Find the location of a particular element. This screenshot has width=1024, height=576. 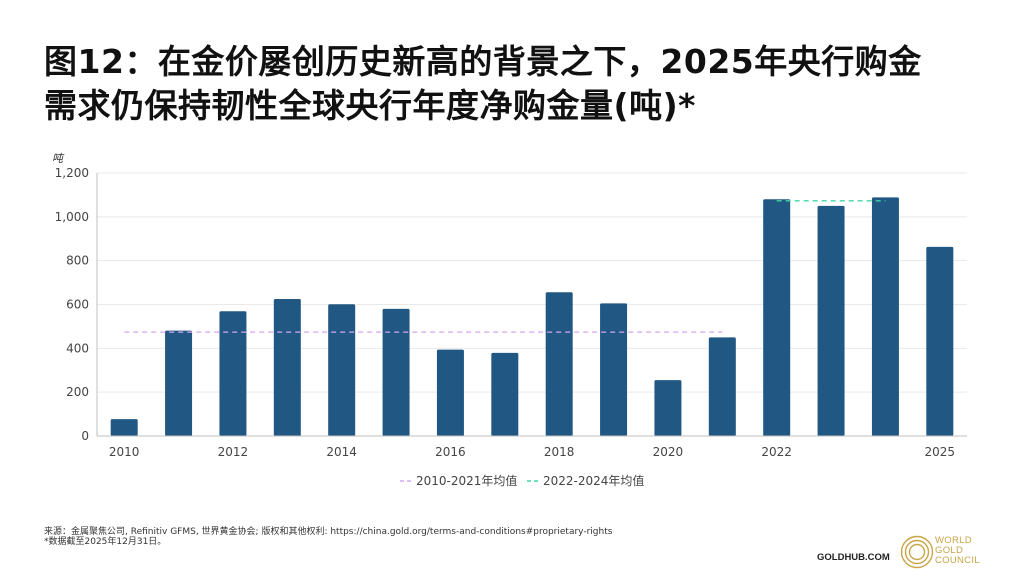

bar-2010 is located at coordinates (124, 427).